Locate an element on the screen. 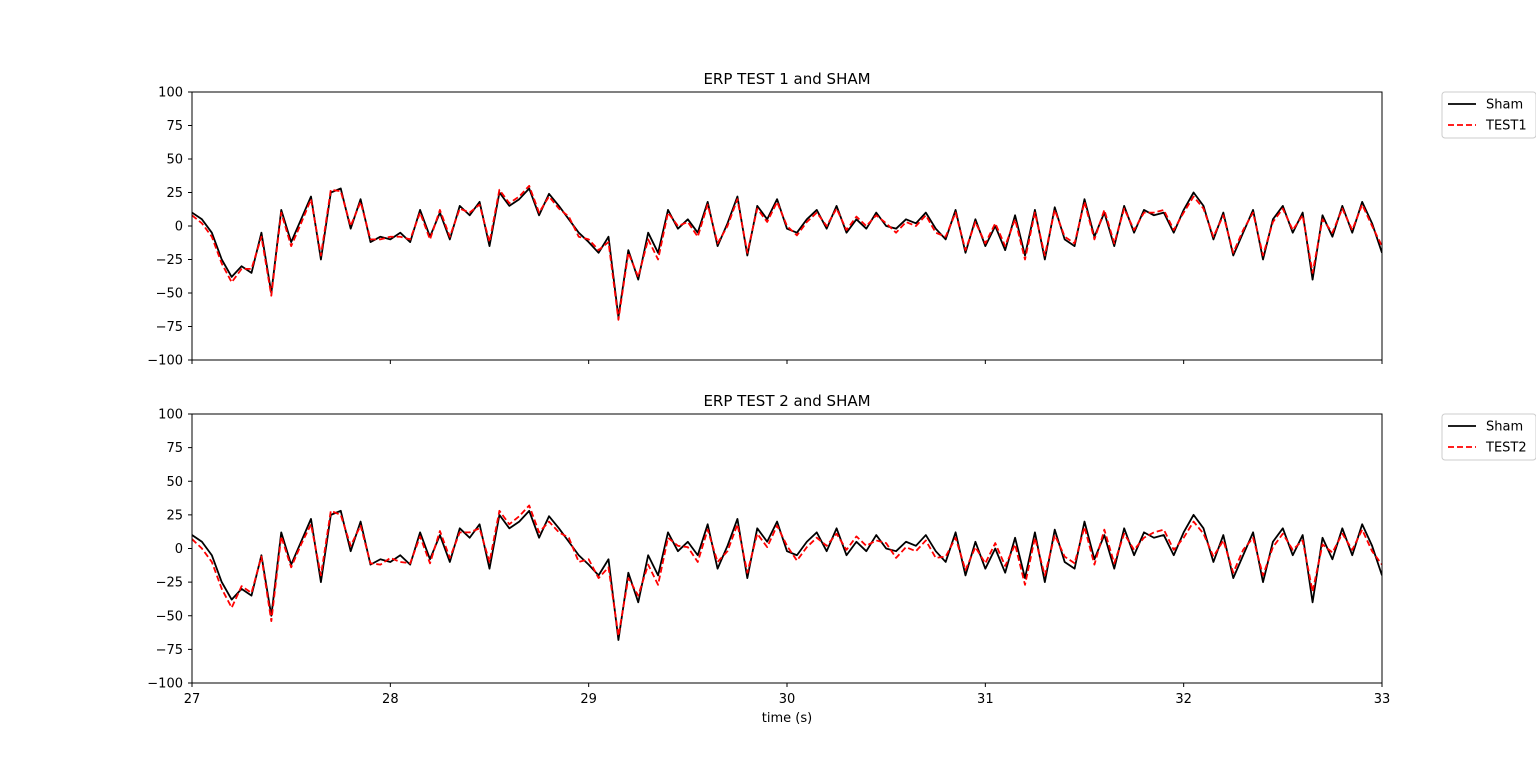 This screenshot has width=1536, height=767. x-tick-label: 33 is located at coordinates (1382, 699).